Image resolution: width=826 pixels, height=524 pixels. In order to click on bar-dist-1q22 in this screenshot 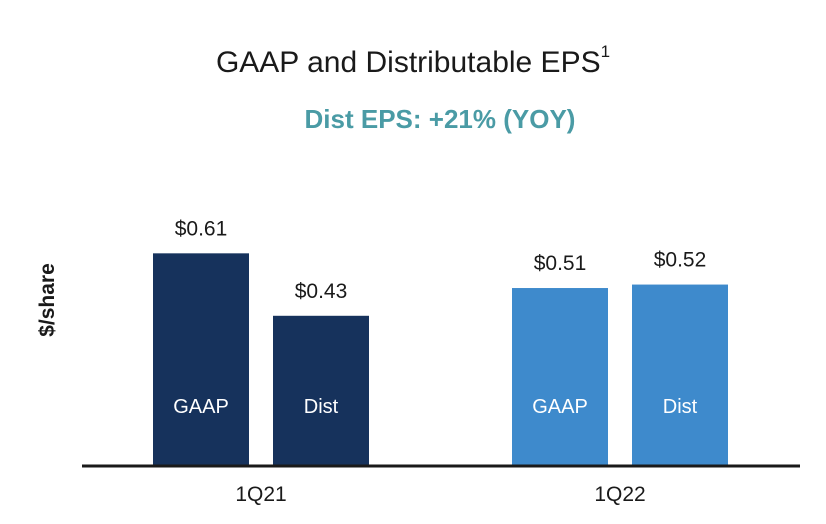, I will do `click(680, 374)`.